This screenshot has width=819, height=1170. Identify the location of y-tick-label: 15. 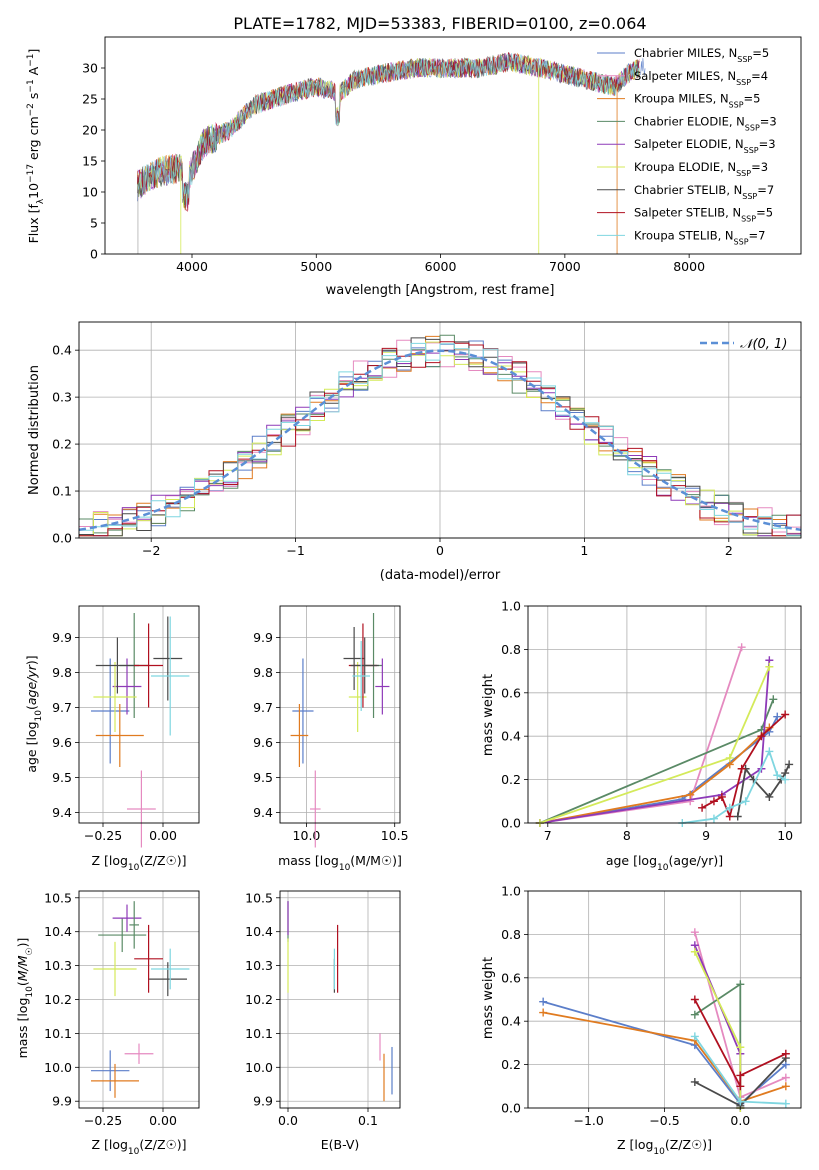
(90, 161).